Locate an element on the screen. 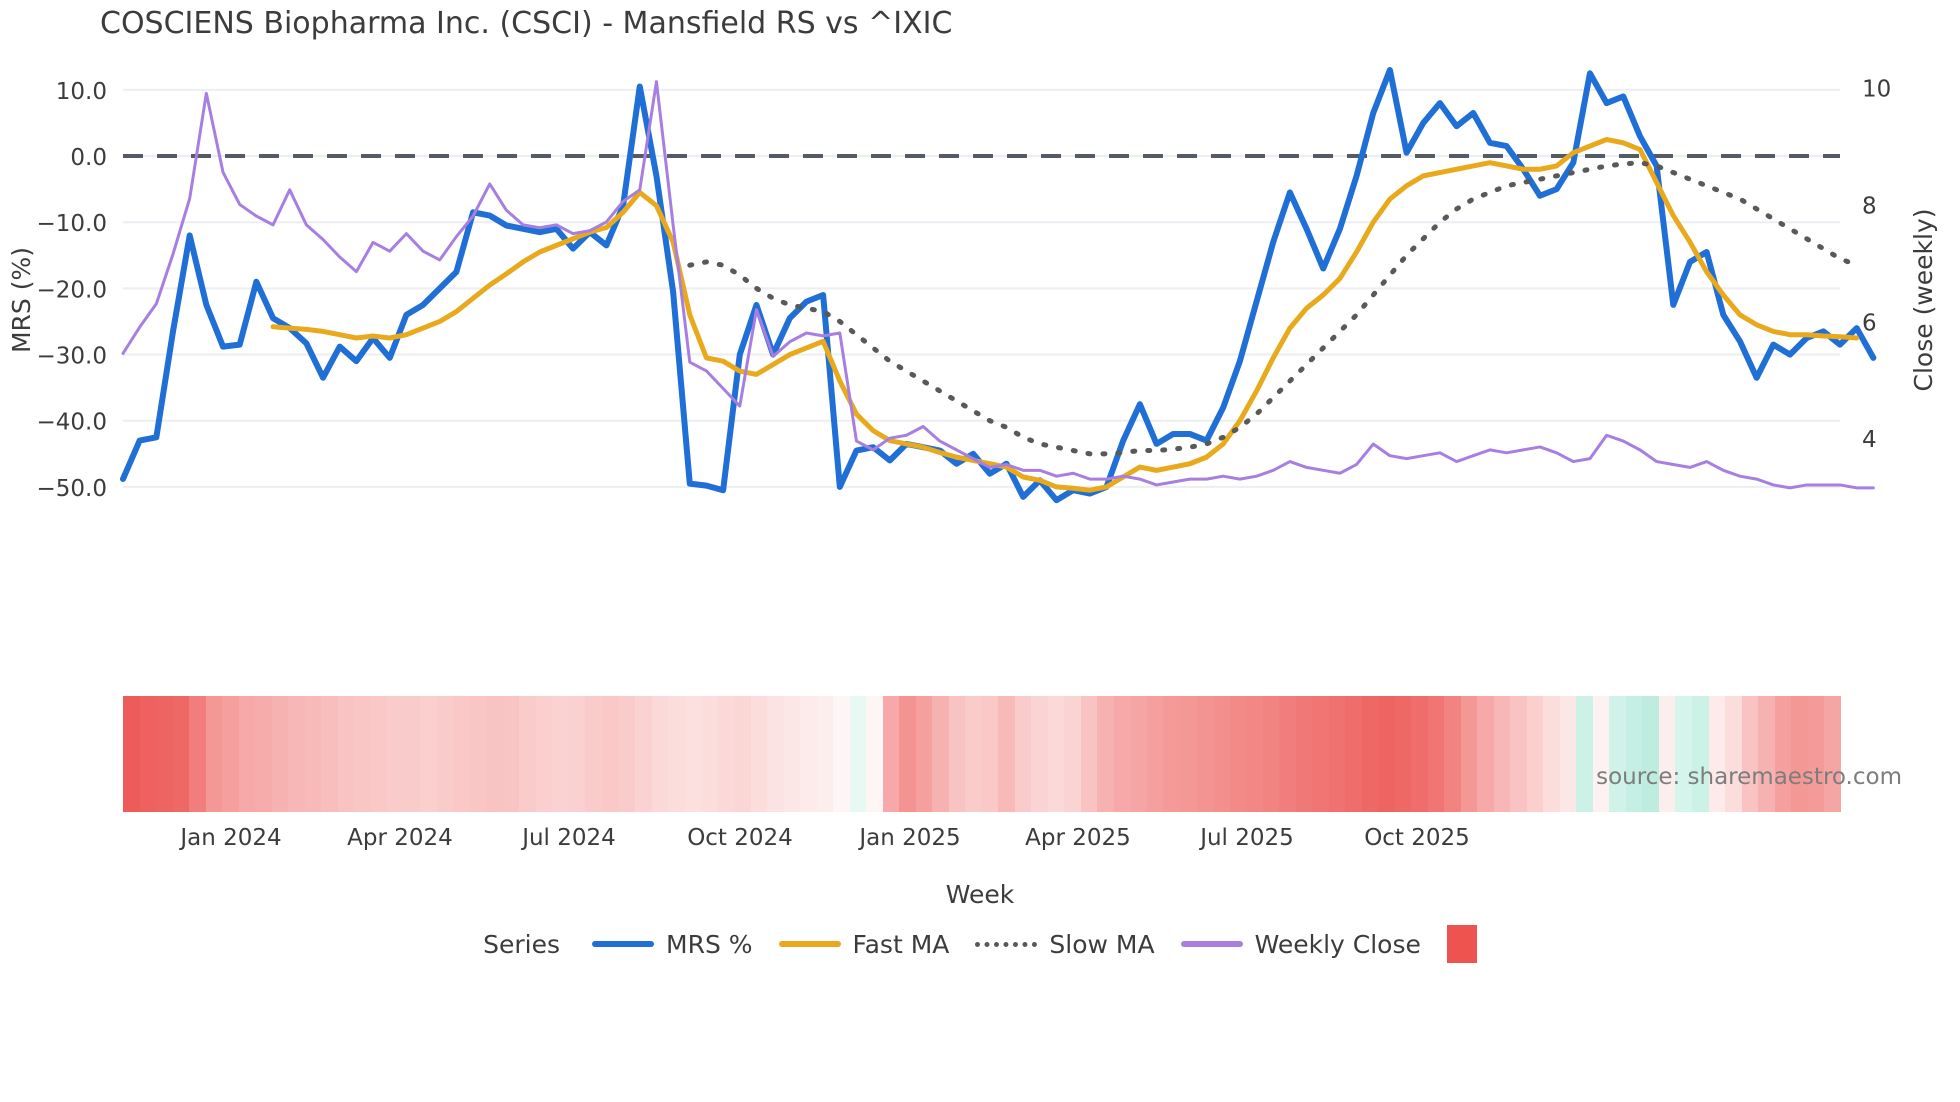  chart-legend: Series MRS % Fast MA Slow MA Weekly Close is located at coordinates (980, 944).